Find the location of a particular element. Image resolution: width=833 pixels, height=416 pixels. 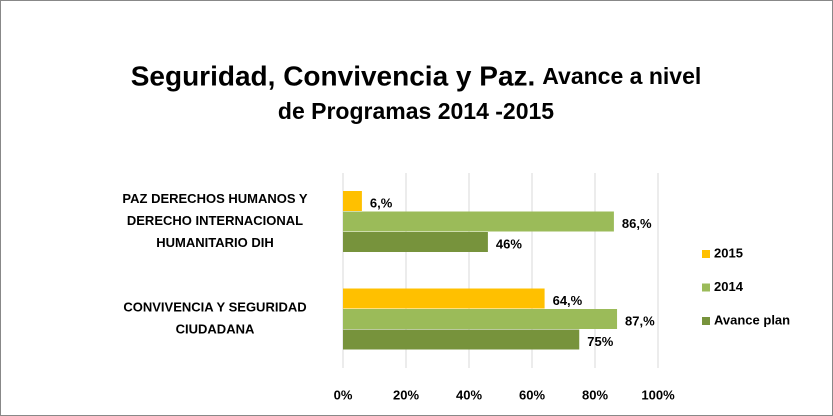

data-label: 75% is located at coordinates (600, 341).